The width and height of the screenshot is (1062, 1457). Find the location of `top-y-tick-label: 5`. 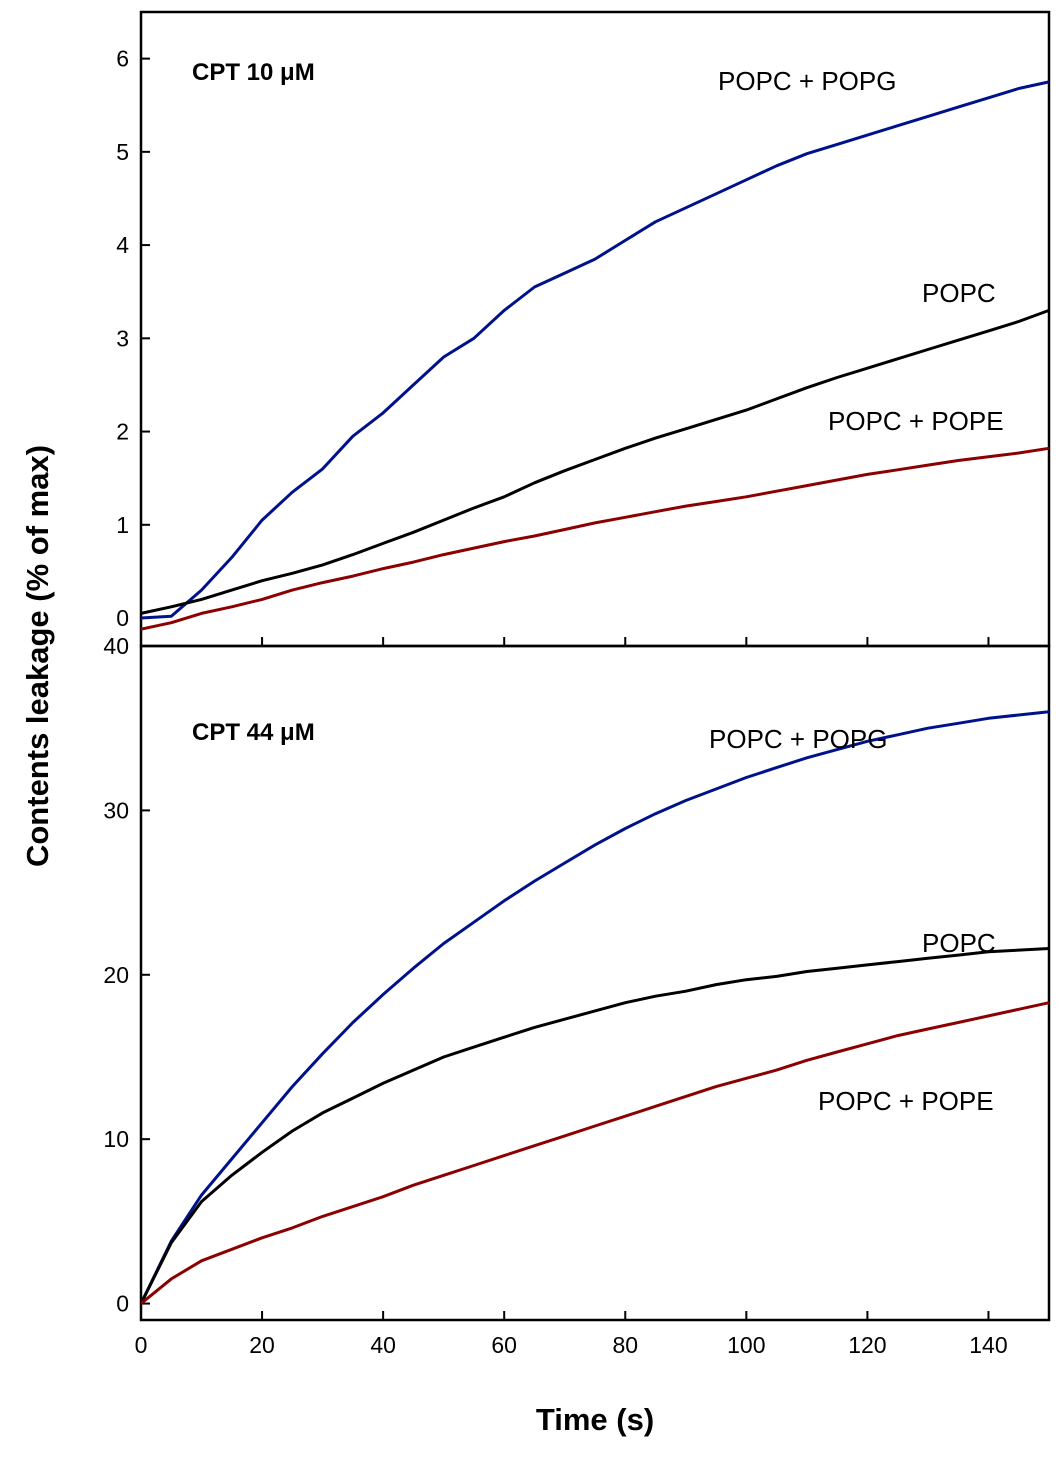

top-y-tick-label: 5 is located at coordinates (122, 152).